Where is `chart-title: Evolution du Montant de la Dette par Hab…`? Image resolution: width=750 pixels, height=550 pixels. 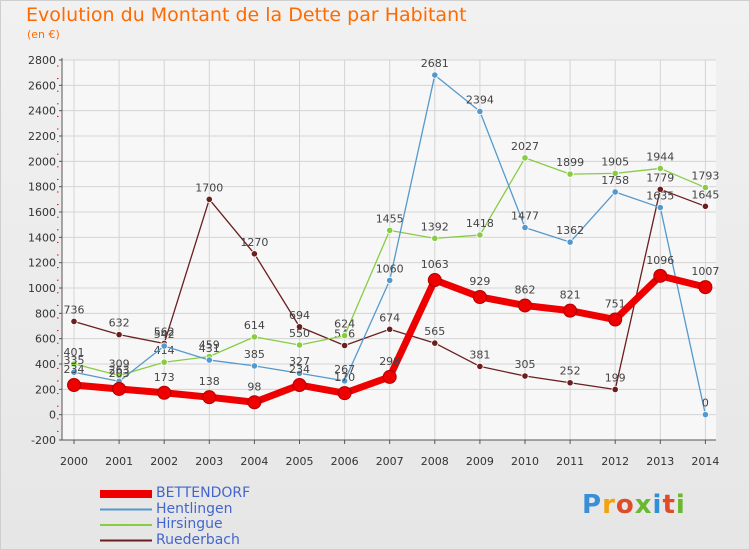 chart-title: Evolution du Montant de la Dette par Hab… is located at coordinates (246, 15).